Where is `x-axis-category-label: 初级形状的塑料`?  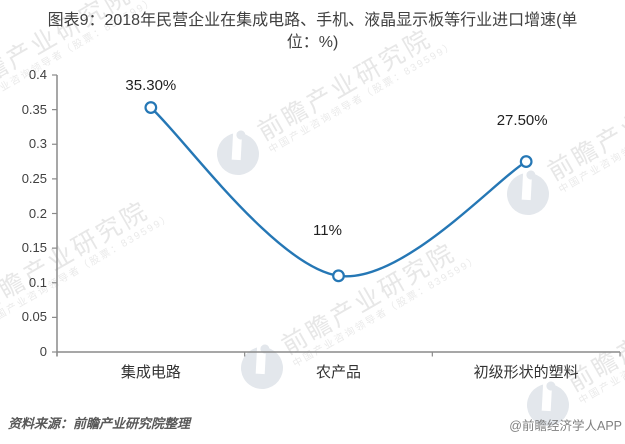
x-axis-category-label: 初级形状的塑料 is located at coordinates (526, 372).